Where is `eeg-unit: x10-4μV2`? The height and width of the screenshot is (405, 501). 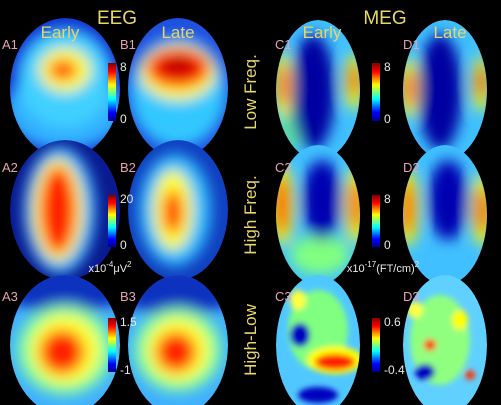
eeg-unit: x10-4μV2 is located at coordinates (110, 267).